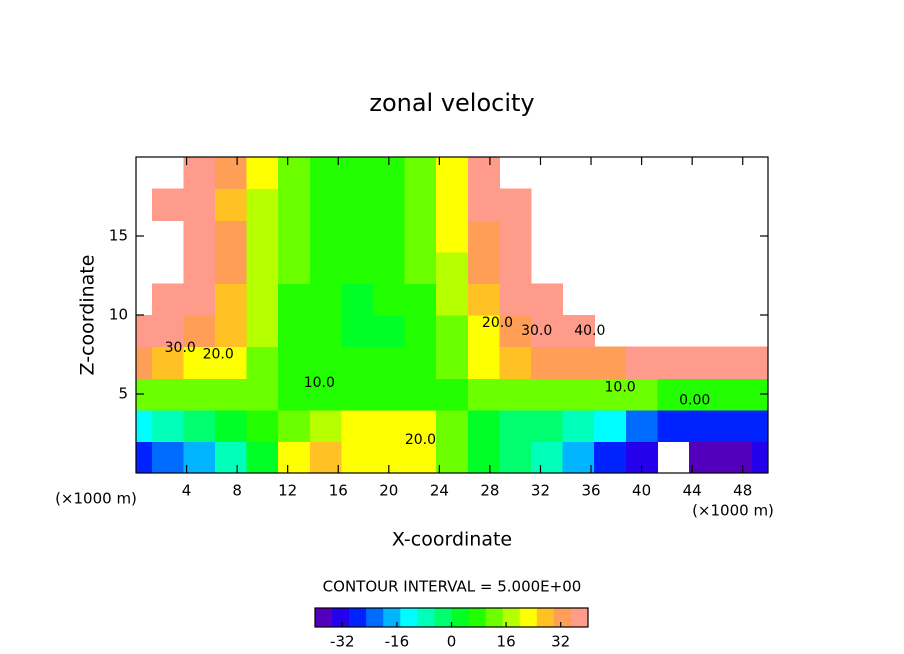 The height and width of the screenshot is (654, 904). What do you see at coordinates (96, 499) in the screenshot?
I see `x-unit-label: (×1000 m)` at bounding box center [96, 499].